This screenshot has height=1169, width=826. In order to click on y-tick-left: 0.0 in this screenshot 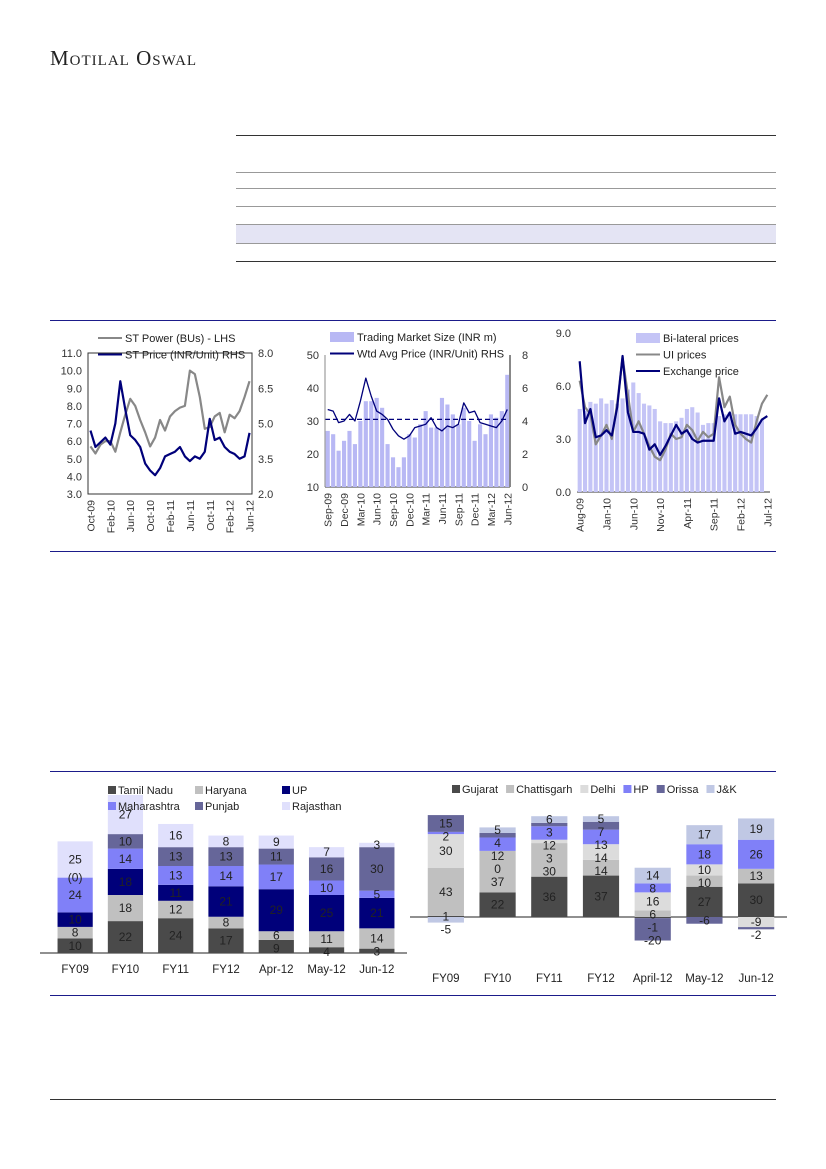, I will do `click(563, 493)`.